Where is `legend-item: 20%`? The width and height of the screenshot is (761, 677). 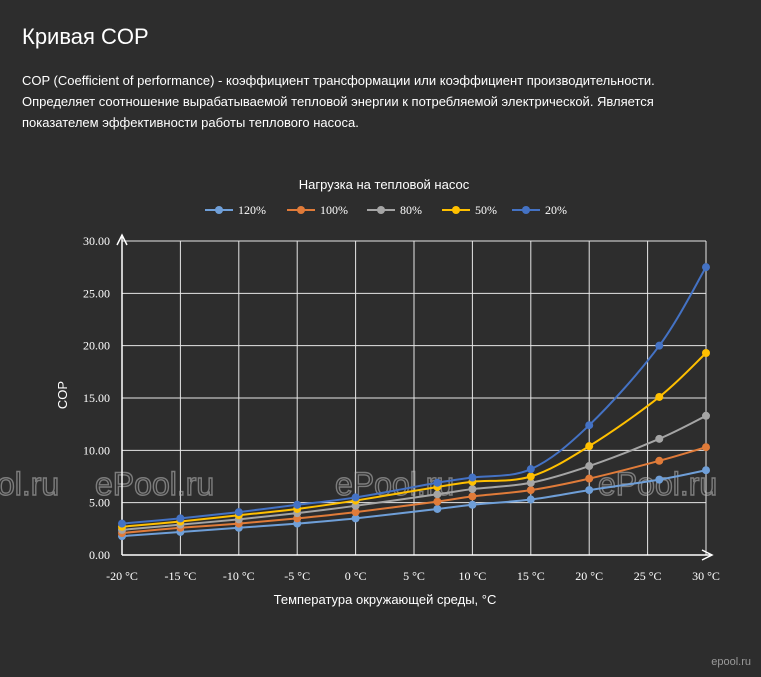
legend-item: 20% is located at coordinates (539, 210).